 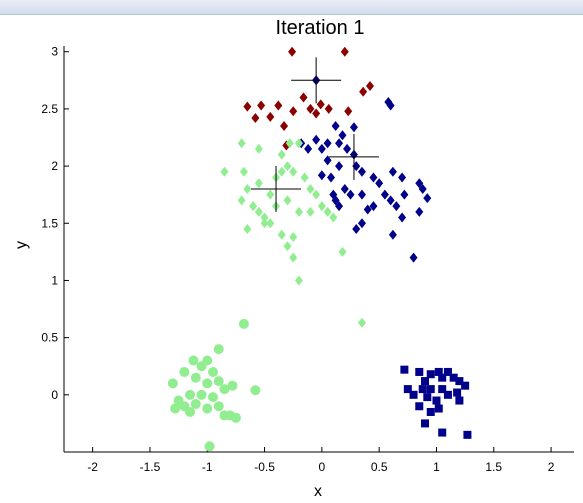 I want to click on x-tick-label: 0, so click(x=322, y=467).